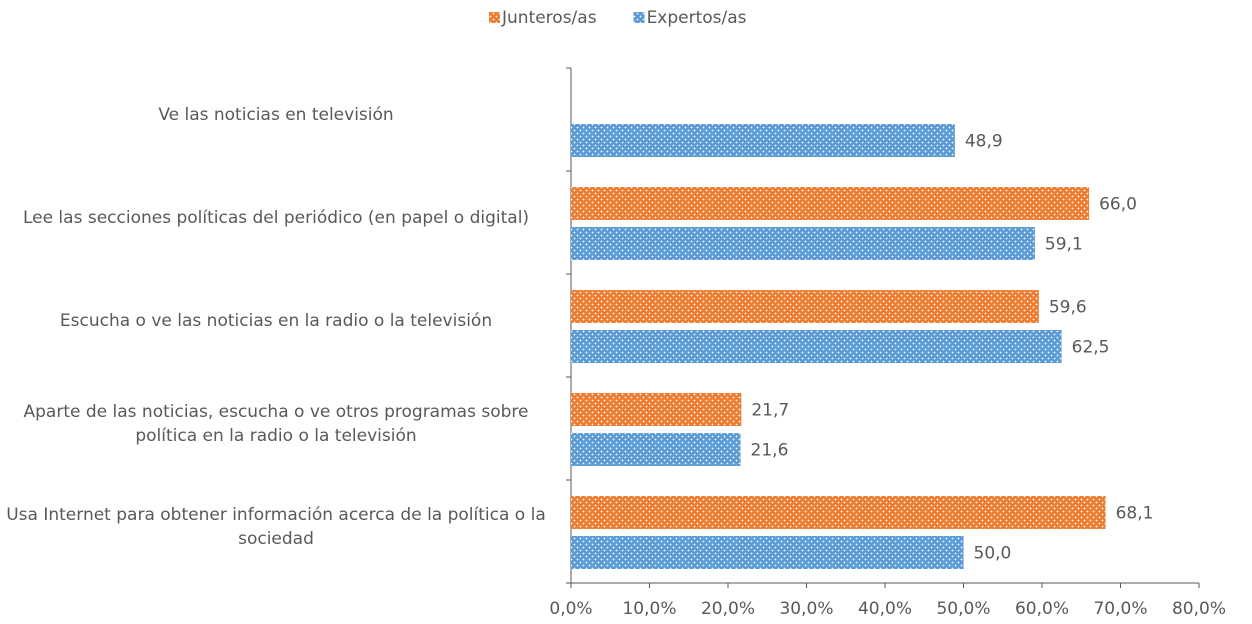  I want to click on x-tick-label: 70,0%, so click(1120, 609).